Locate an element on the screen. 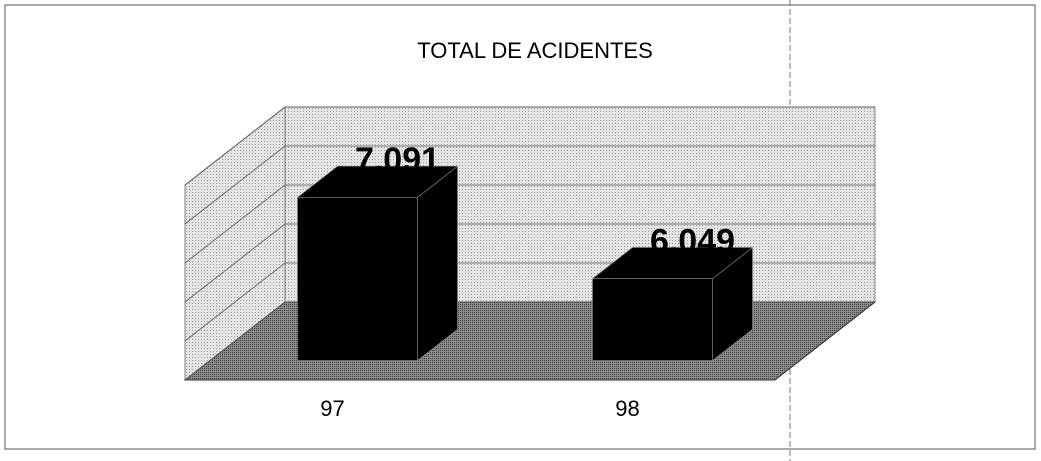  data-label: 6.049 is located at coordinates (692, 241).